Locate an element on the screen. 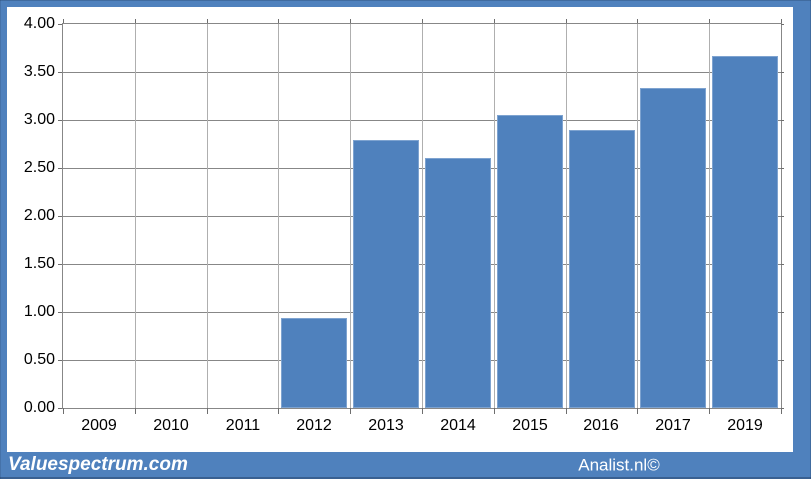 Image resolution: width=811 pixels, height=479 pixels. x-tick-label: 2009 is located at coordinates (99, 425).